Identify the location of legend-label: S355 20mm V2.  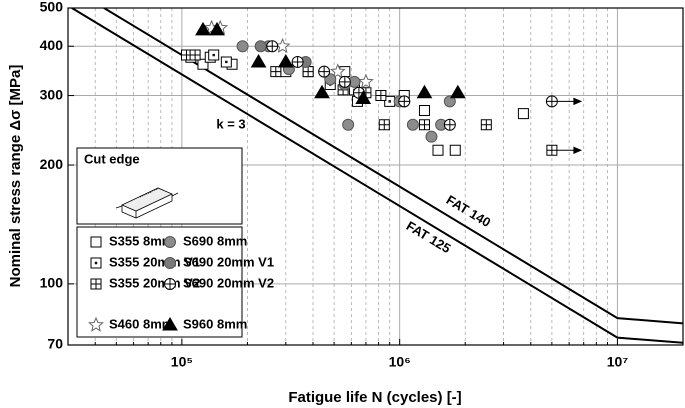
(154, 282).